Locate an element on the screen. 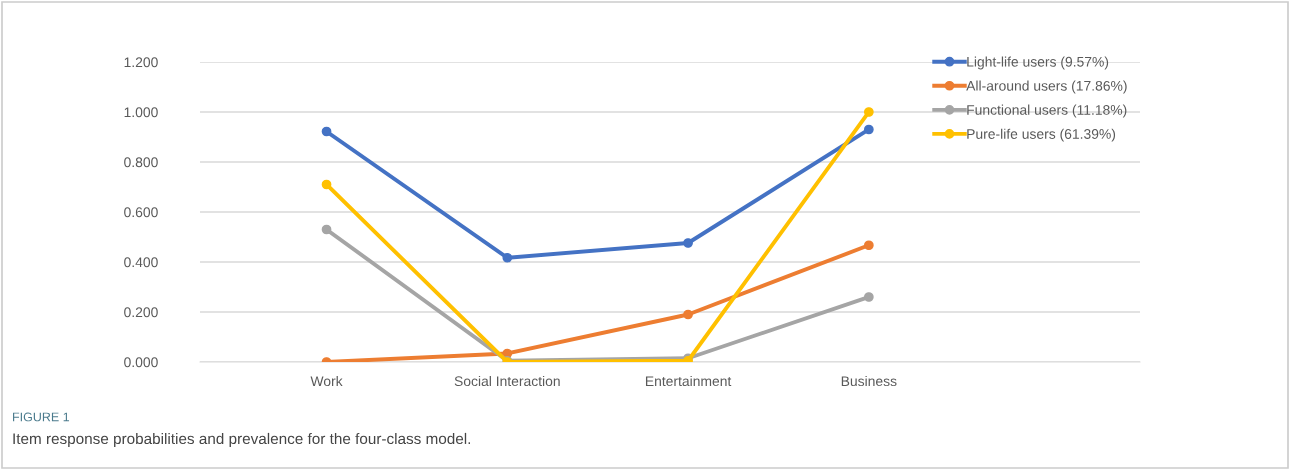 This screenshot has height=470, width=1290. x-tick-label: Work is located at coordinates (326, 381).